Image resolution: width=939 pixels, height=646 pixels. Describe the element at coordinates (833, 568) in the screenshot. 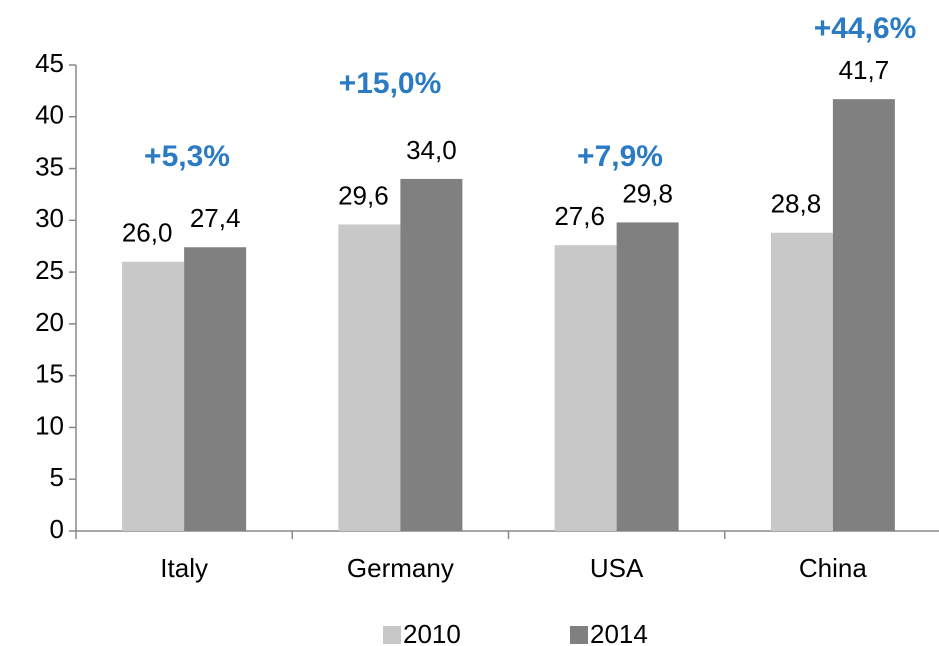

I see `x-tick-label: China` at that location.